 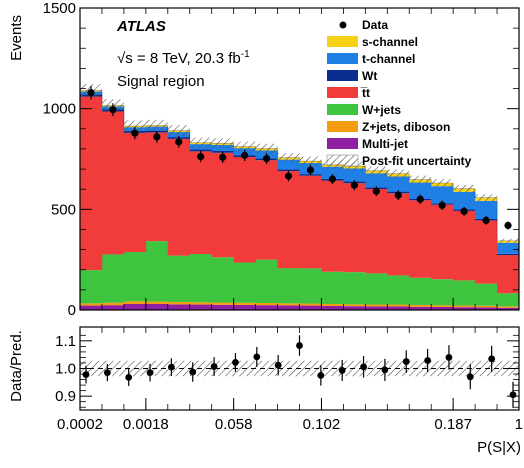 I want to click on region-label: Signal region, so click(x=161, y=81).